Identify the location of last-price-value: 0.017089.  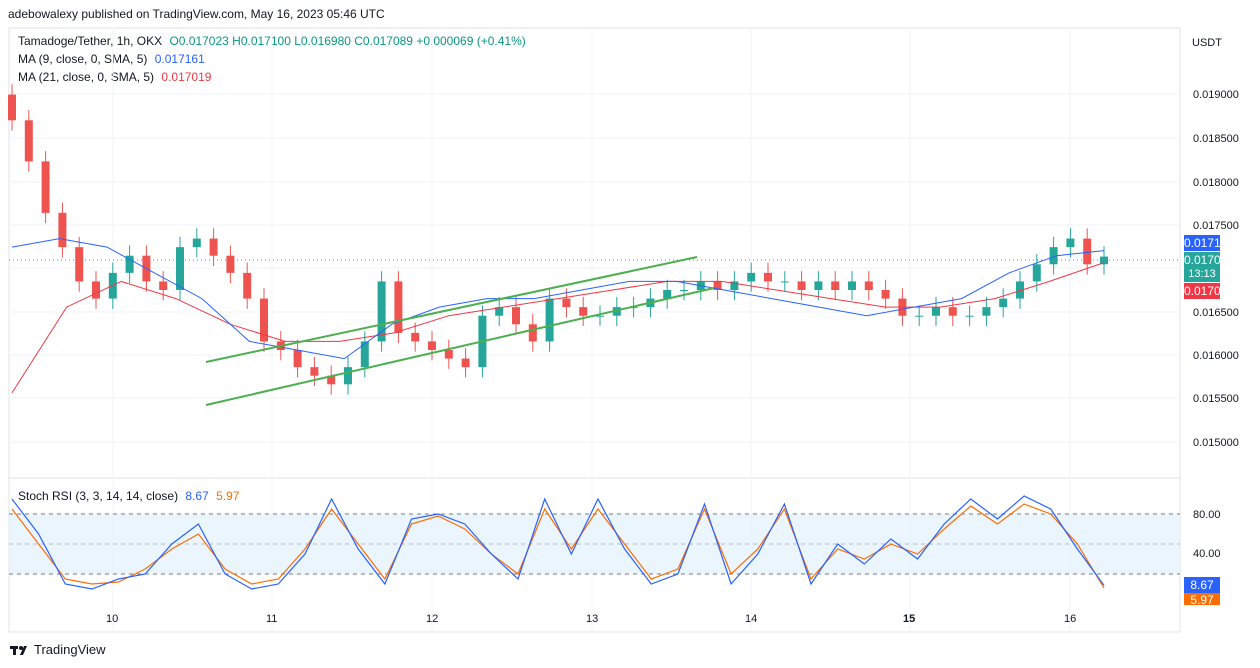
(1209, 260).